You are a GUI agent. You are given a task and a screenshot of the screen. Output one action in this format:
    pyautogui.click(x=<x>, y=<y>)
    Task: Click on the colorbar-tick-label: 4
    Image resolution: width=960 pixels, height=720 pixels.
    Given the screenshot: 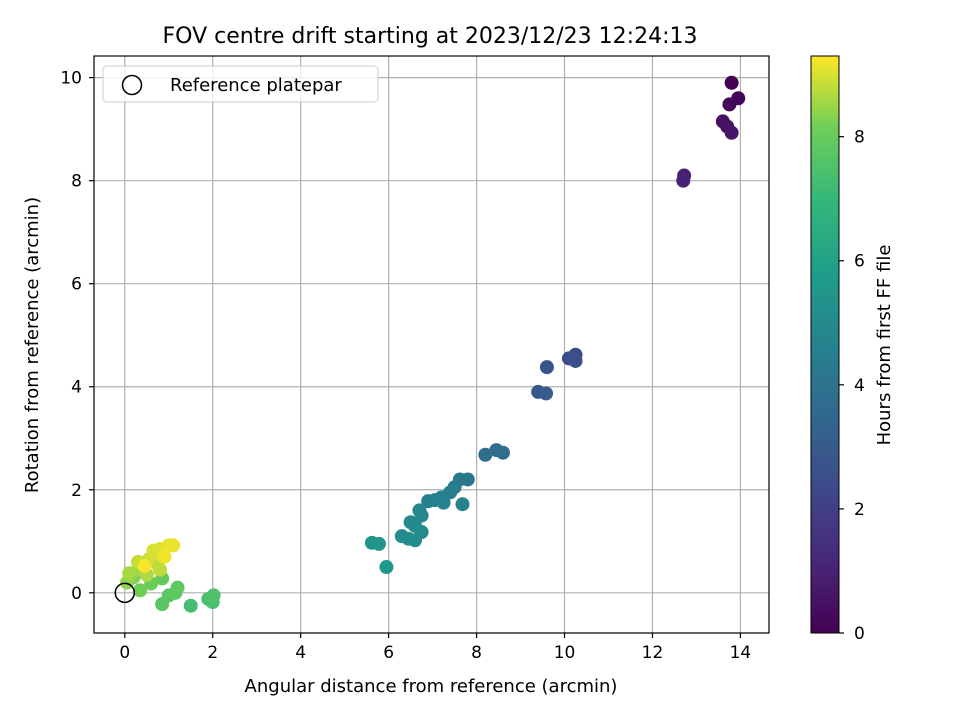 What is the action you would take?
    pyautogui.click(x=859, y=386)
    